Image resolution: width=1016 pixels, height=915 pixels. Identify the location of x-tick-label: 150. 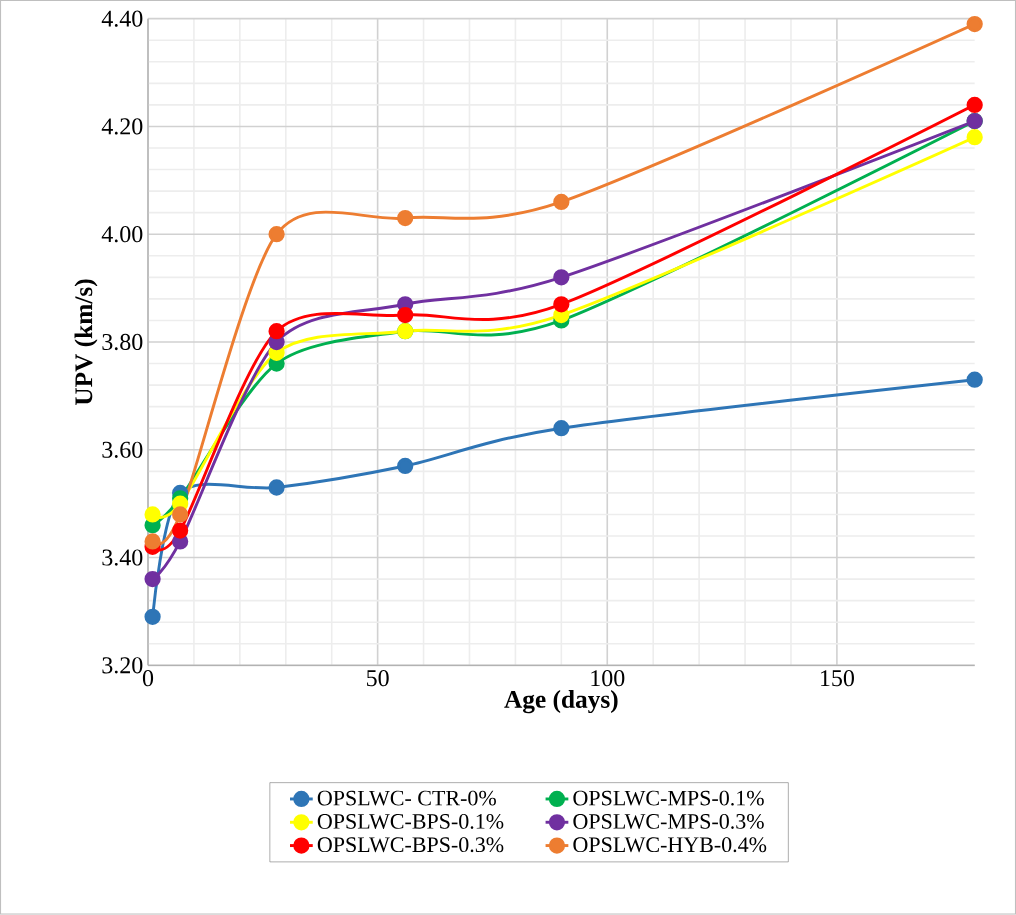
(837, 678).